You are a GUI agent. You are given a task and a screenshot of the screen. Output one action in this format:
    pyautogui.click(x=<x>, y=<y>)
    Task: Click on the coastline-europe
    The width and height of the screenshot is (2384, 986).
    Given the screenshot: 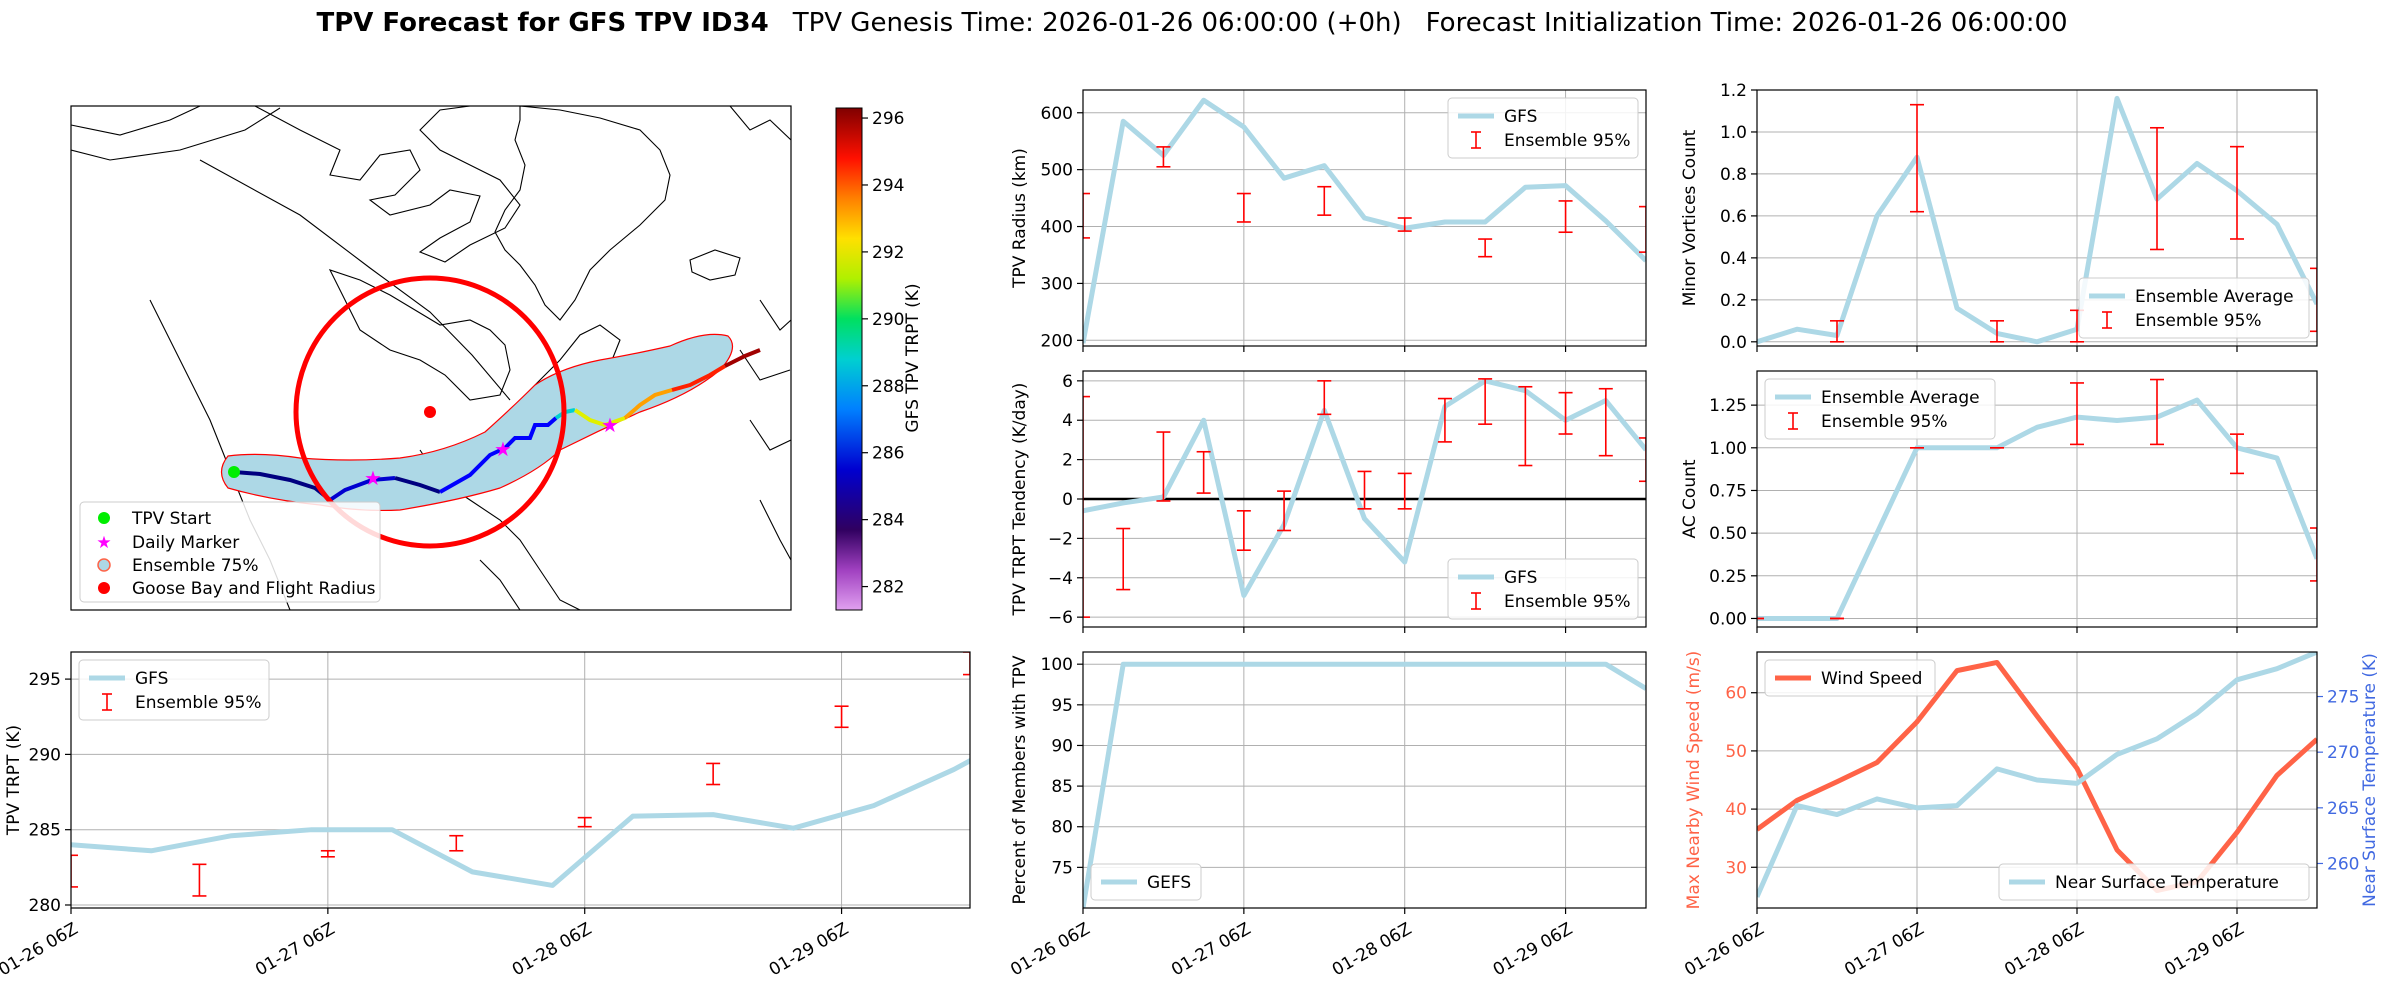 What is the action you would take?
    pyautogui.click(x=760, y=333)
    